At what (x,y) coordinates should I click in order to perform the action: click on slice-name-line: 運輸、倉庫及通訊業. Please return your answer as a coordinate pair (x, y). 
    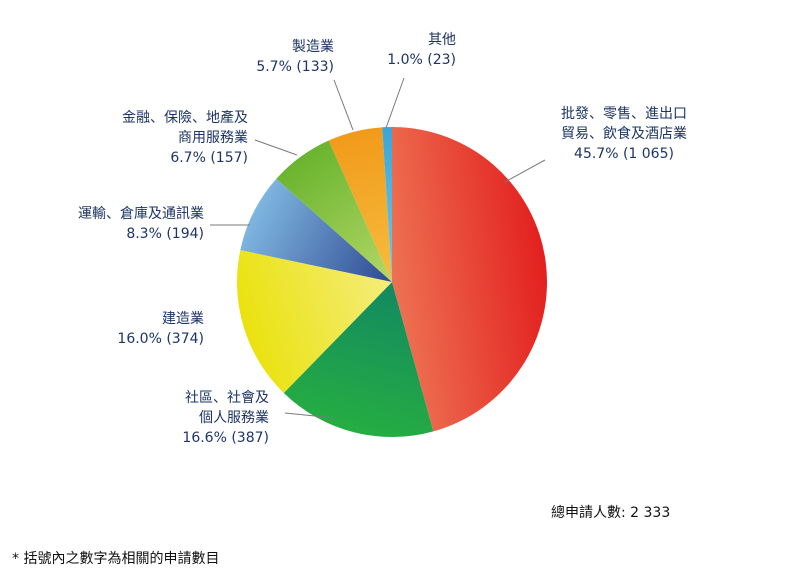
    Looking at the image, I should click on (141, 213).